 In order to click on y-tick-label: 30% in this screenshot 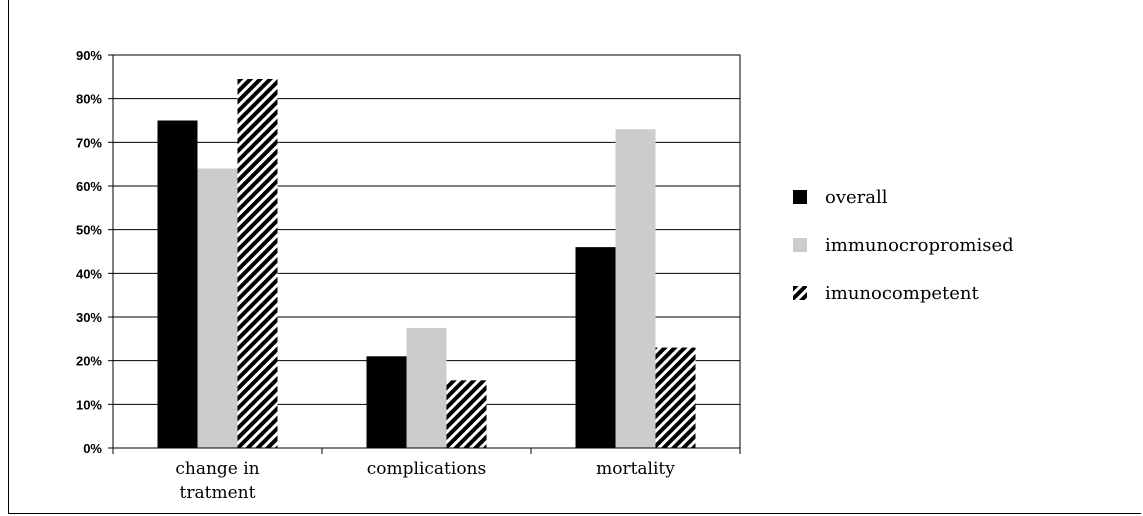, I will do `click(89, 317)`.